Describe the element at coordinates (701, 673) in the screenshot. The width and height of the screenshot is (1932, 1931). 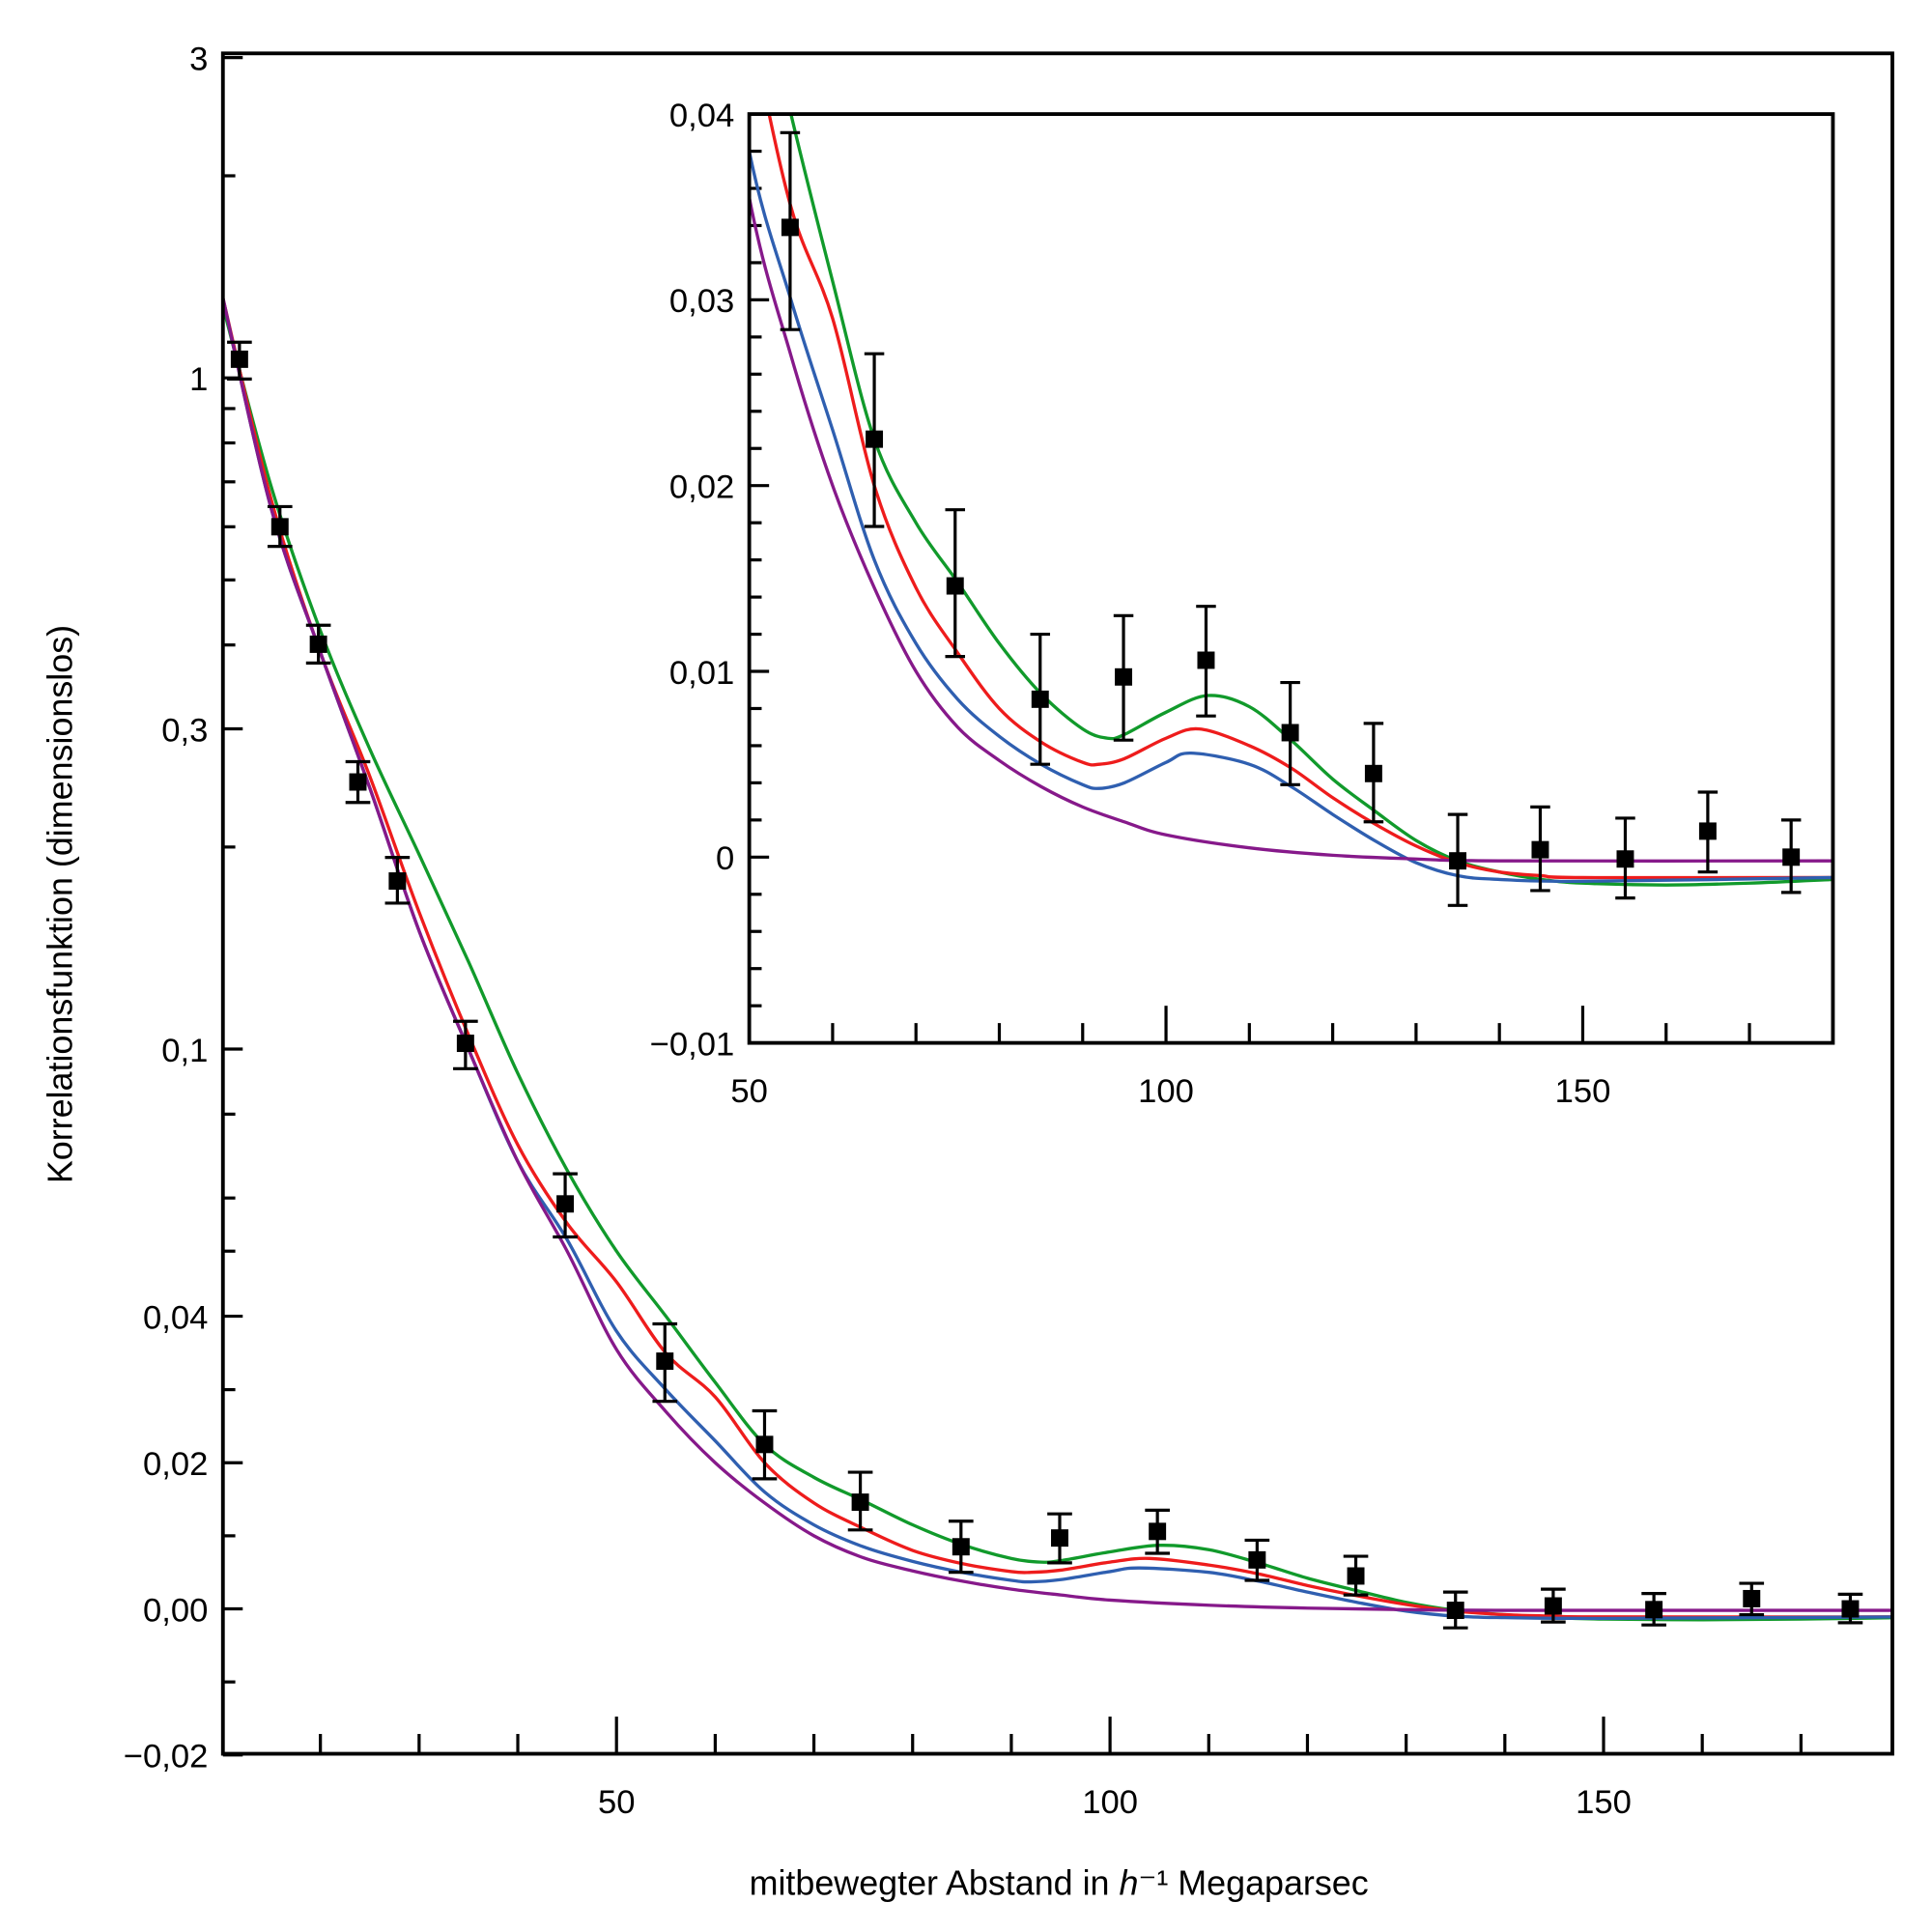
I see `y-tick-label: 0,01` at that location.